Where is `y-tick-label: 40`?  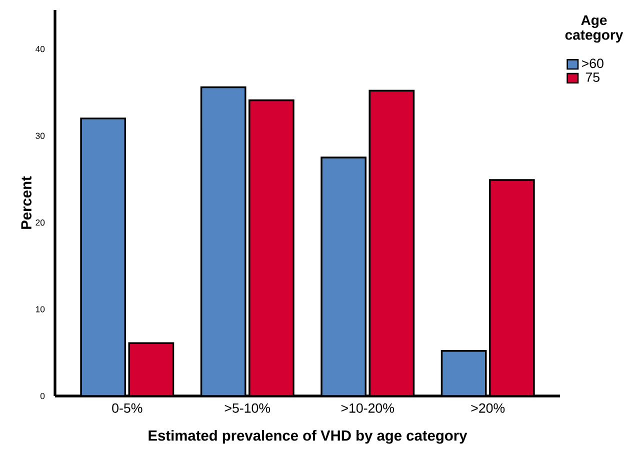
y-tick-label: 40 is located at coordinates (40, 49).